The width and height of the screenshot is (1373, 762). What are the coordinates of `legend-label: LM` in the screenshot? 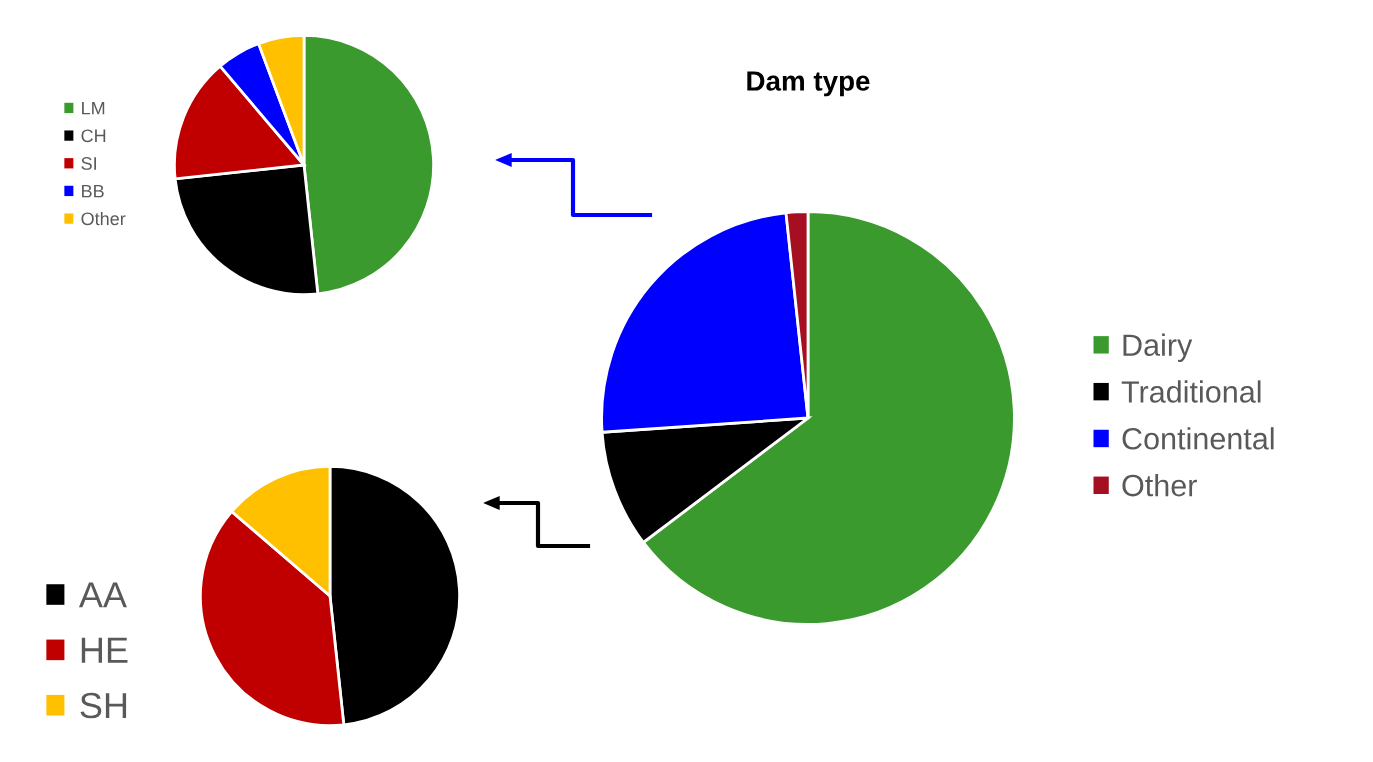 It's located at (93, 108).